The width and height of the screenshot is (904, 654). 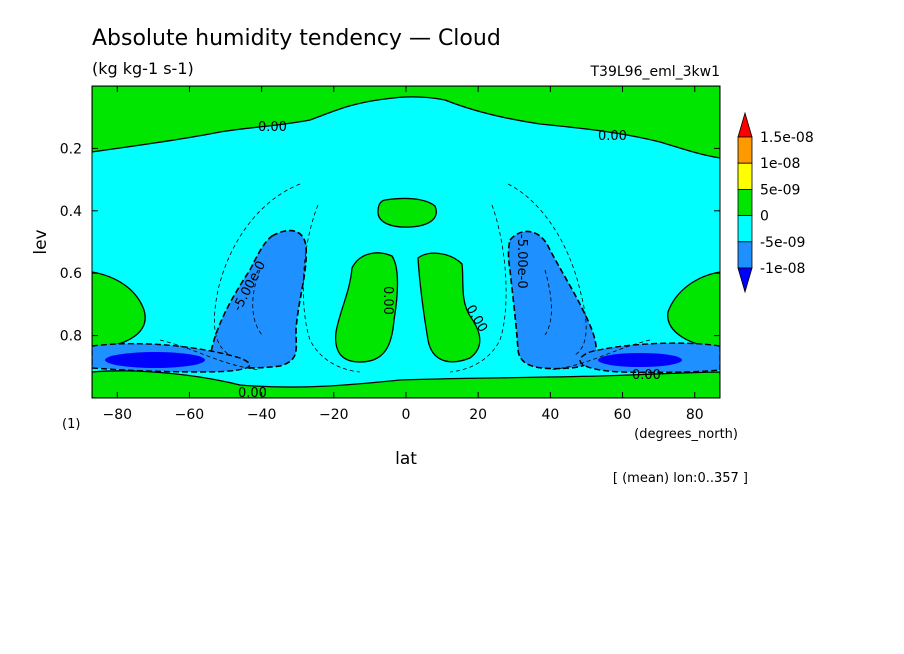 What do you see at coordinates (143, 68) in the screenshot?
I see `chart-subtitle: (kg kg-1 s-1)` at bounding box center [143, 68].